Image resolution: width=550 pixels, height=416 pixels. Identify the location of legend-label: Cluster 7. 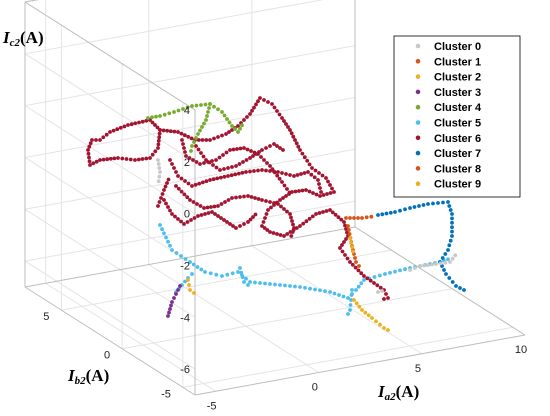
(457, 154).